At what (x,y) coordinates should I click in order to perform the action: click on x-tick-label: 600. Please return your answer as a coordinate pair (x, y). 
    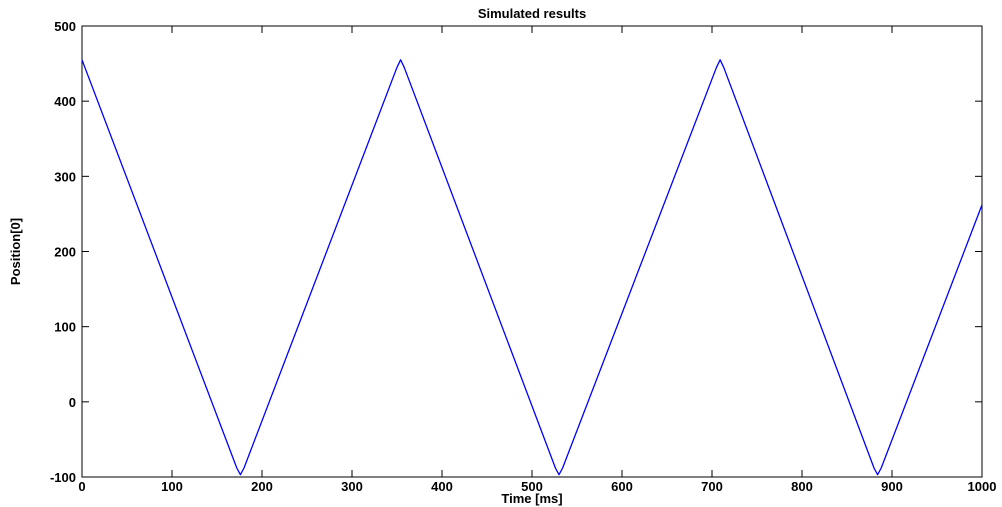
    Looking at the image, I should click on (622, 486).